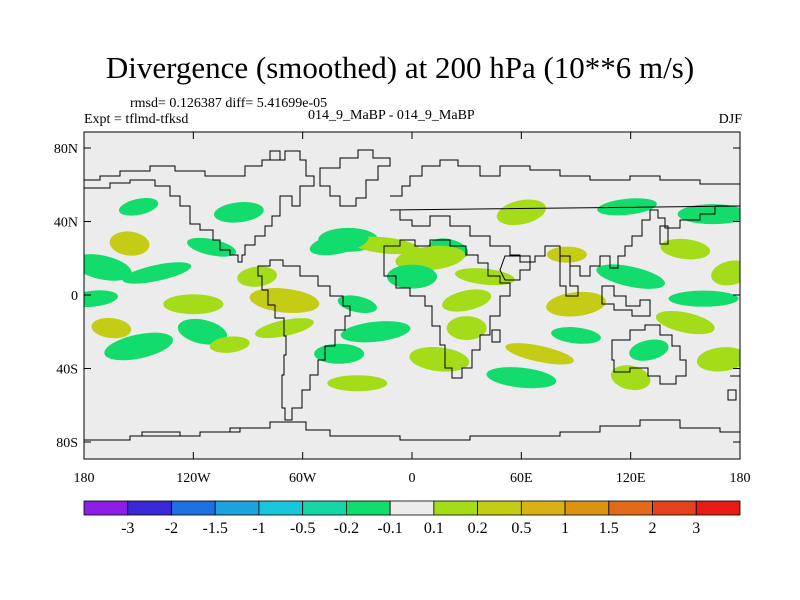  I want to click on rmsd-stats: rmsd= 0.126387 diff= 5.41699e-05, so click(229, 103).